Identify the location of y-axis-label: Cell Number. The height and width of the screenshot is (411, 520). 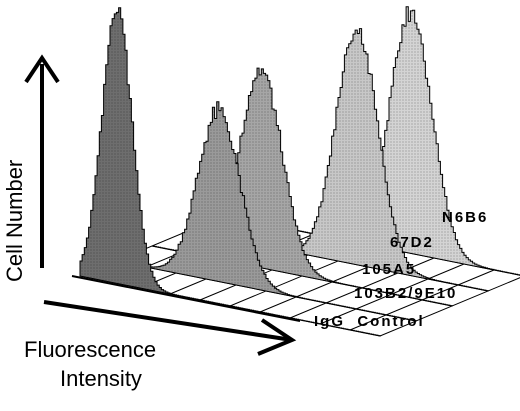
(14, 221).